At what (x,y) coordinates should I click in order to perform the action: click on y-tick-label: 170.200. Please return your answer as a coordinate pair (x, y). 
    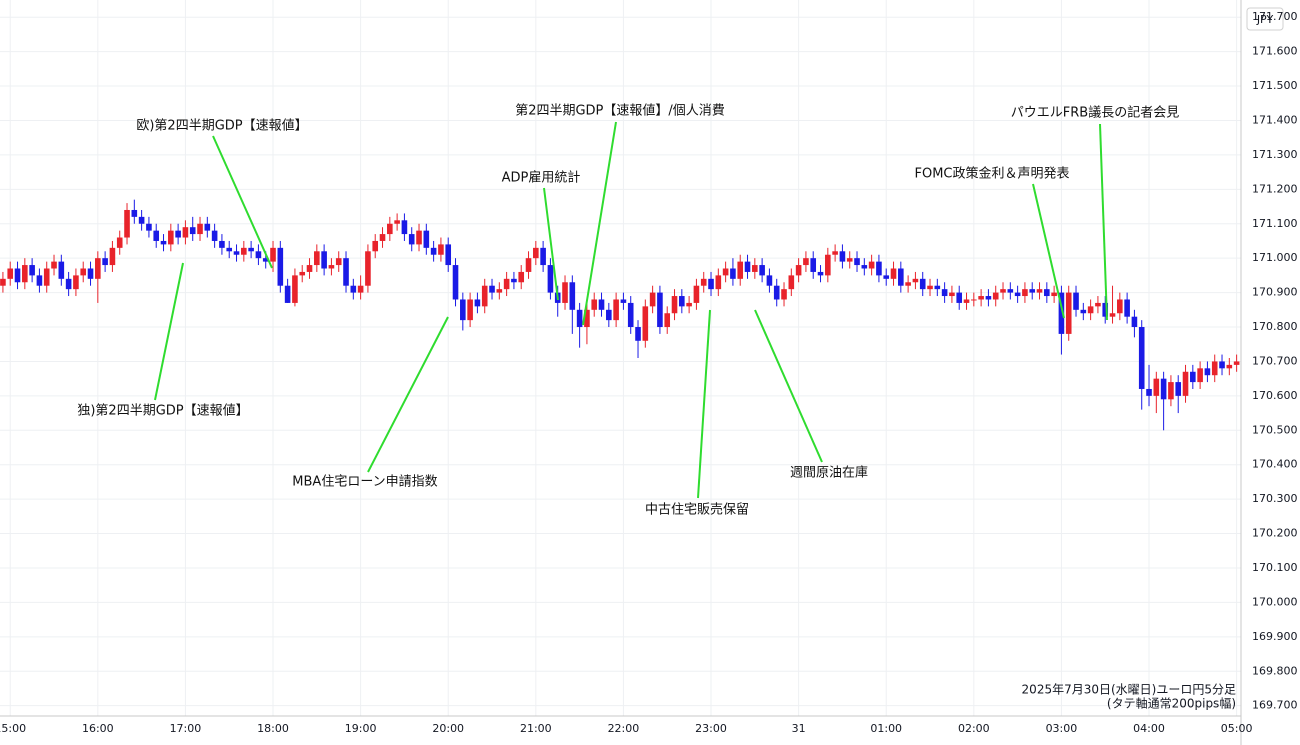
    Looking at the image, I should click on (1275, 533).